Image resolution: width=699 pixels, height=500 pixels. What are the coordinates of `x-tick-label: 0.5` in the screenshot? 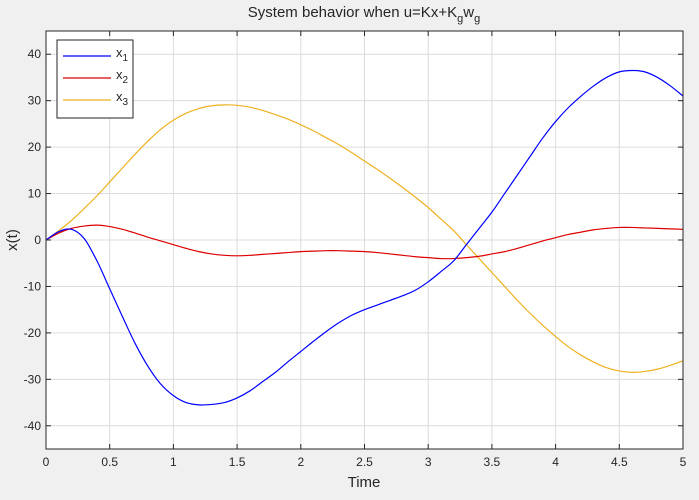 It's located at (109, 462).